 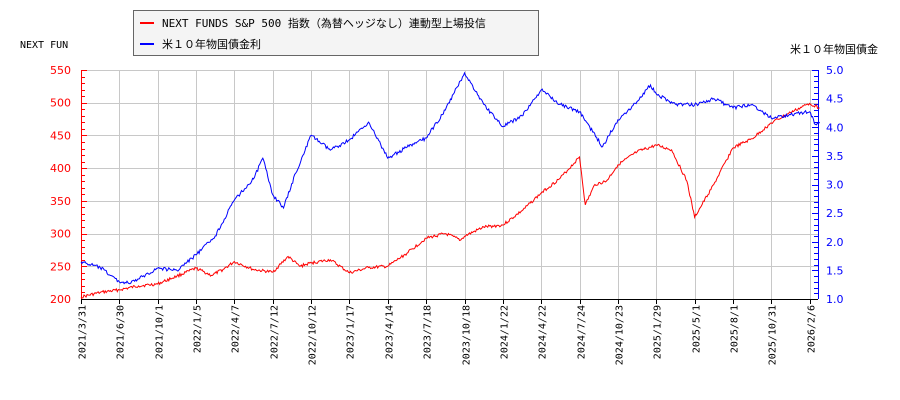 I want to click on x-tick-label: 2024/10/23, so click(x=620, y=335).